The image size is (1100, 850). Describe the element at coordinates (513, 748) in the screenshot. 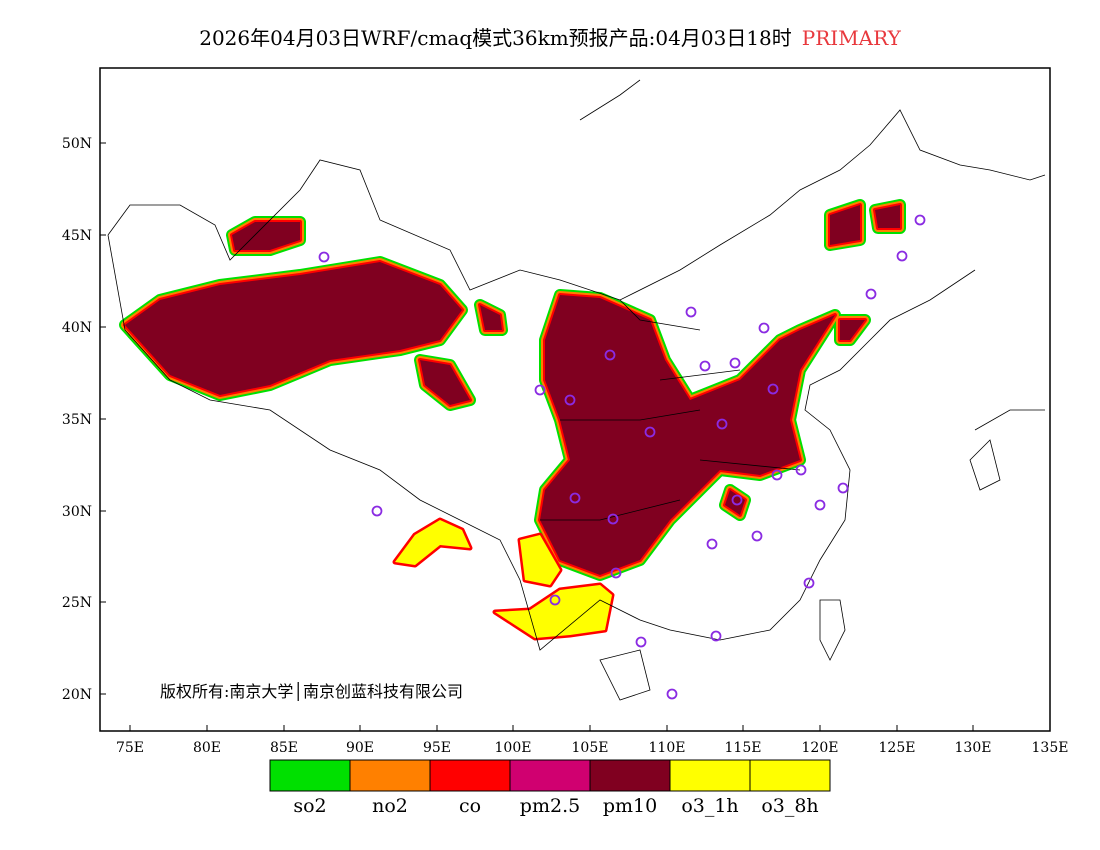

I see `lon-tick: 100E` at that location.